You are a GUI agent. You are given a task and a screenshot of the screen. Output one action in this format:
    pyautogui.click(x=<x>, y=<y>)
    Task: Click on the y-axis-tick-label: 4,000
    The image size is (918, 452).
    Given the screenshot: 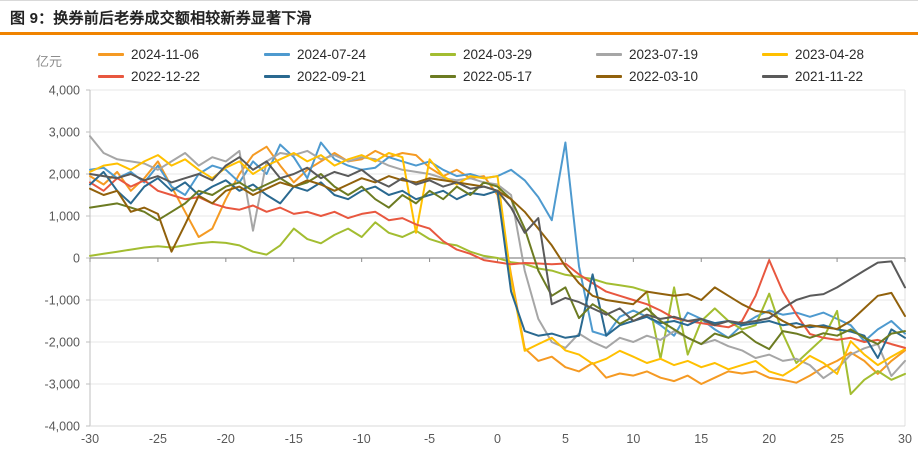 What is the action you would take?
    pyautogui.click(x=64, y=91)
    